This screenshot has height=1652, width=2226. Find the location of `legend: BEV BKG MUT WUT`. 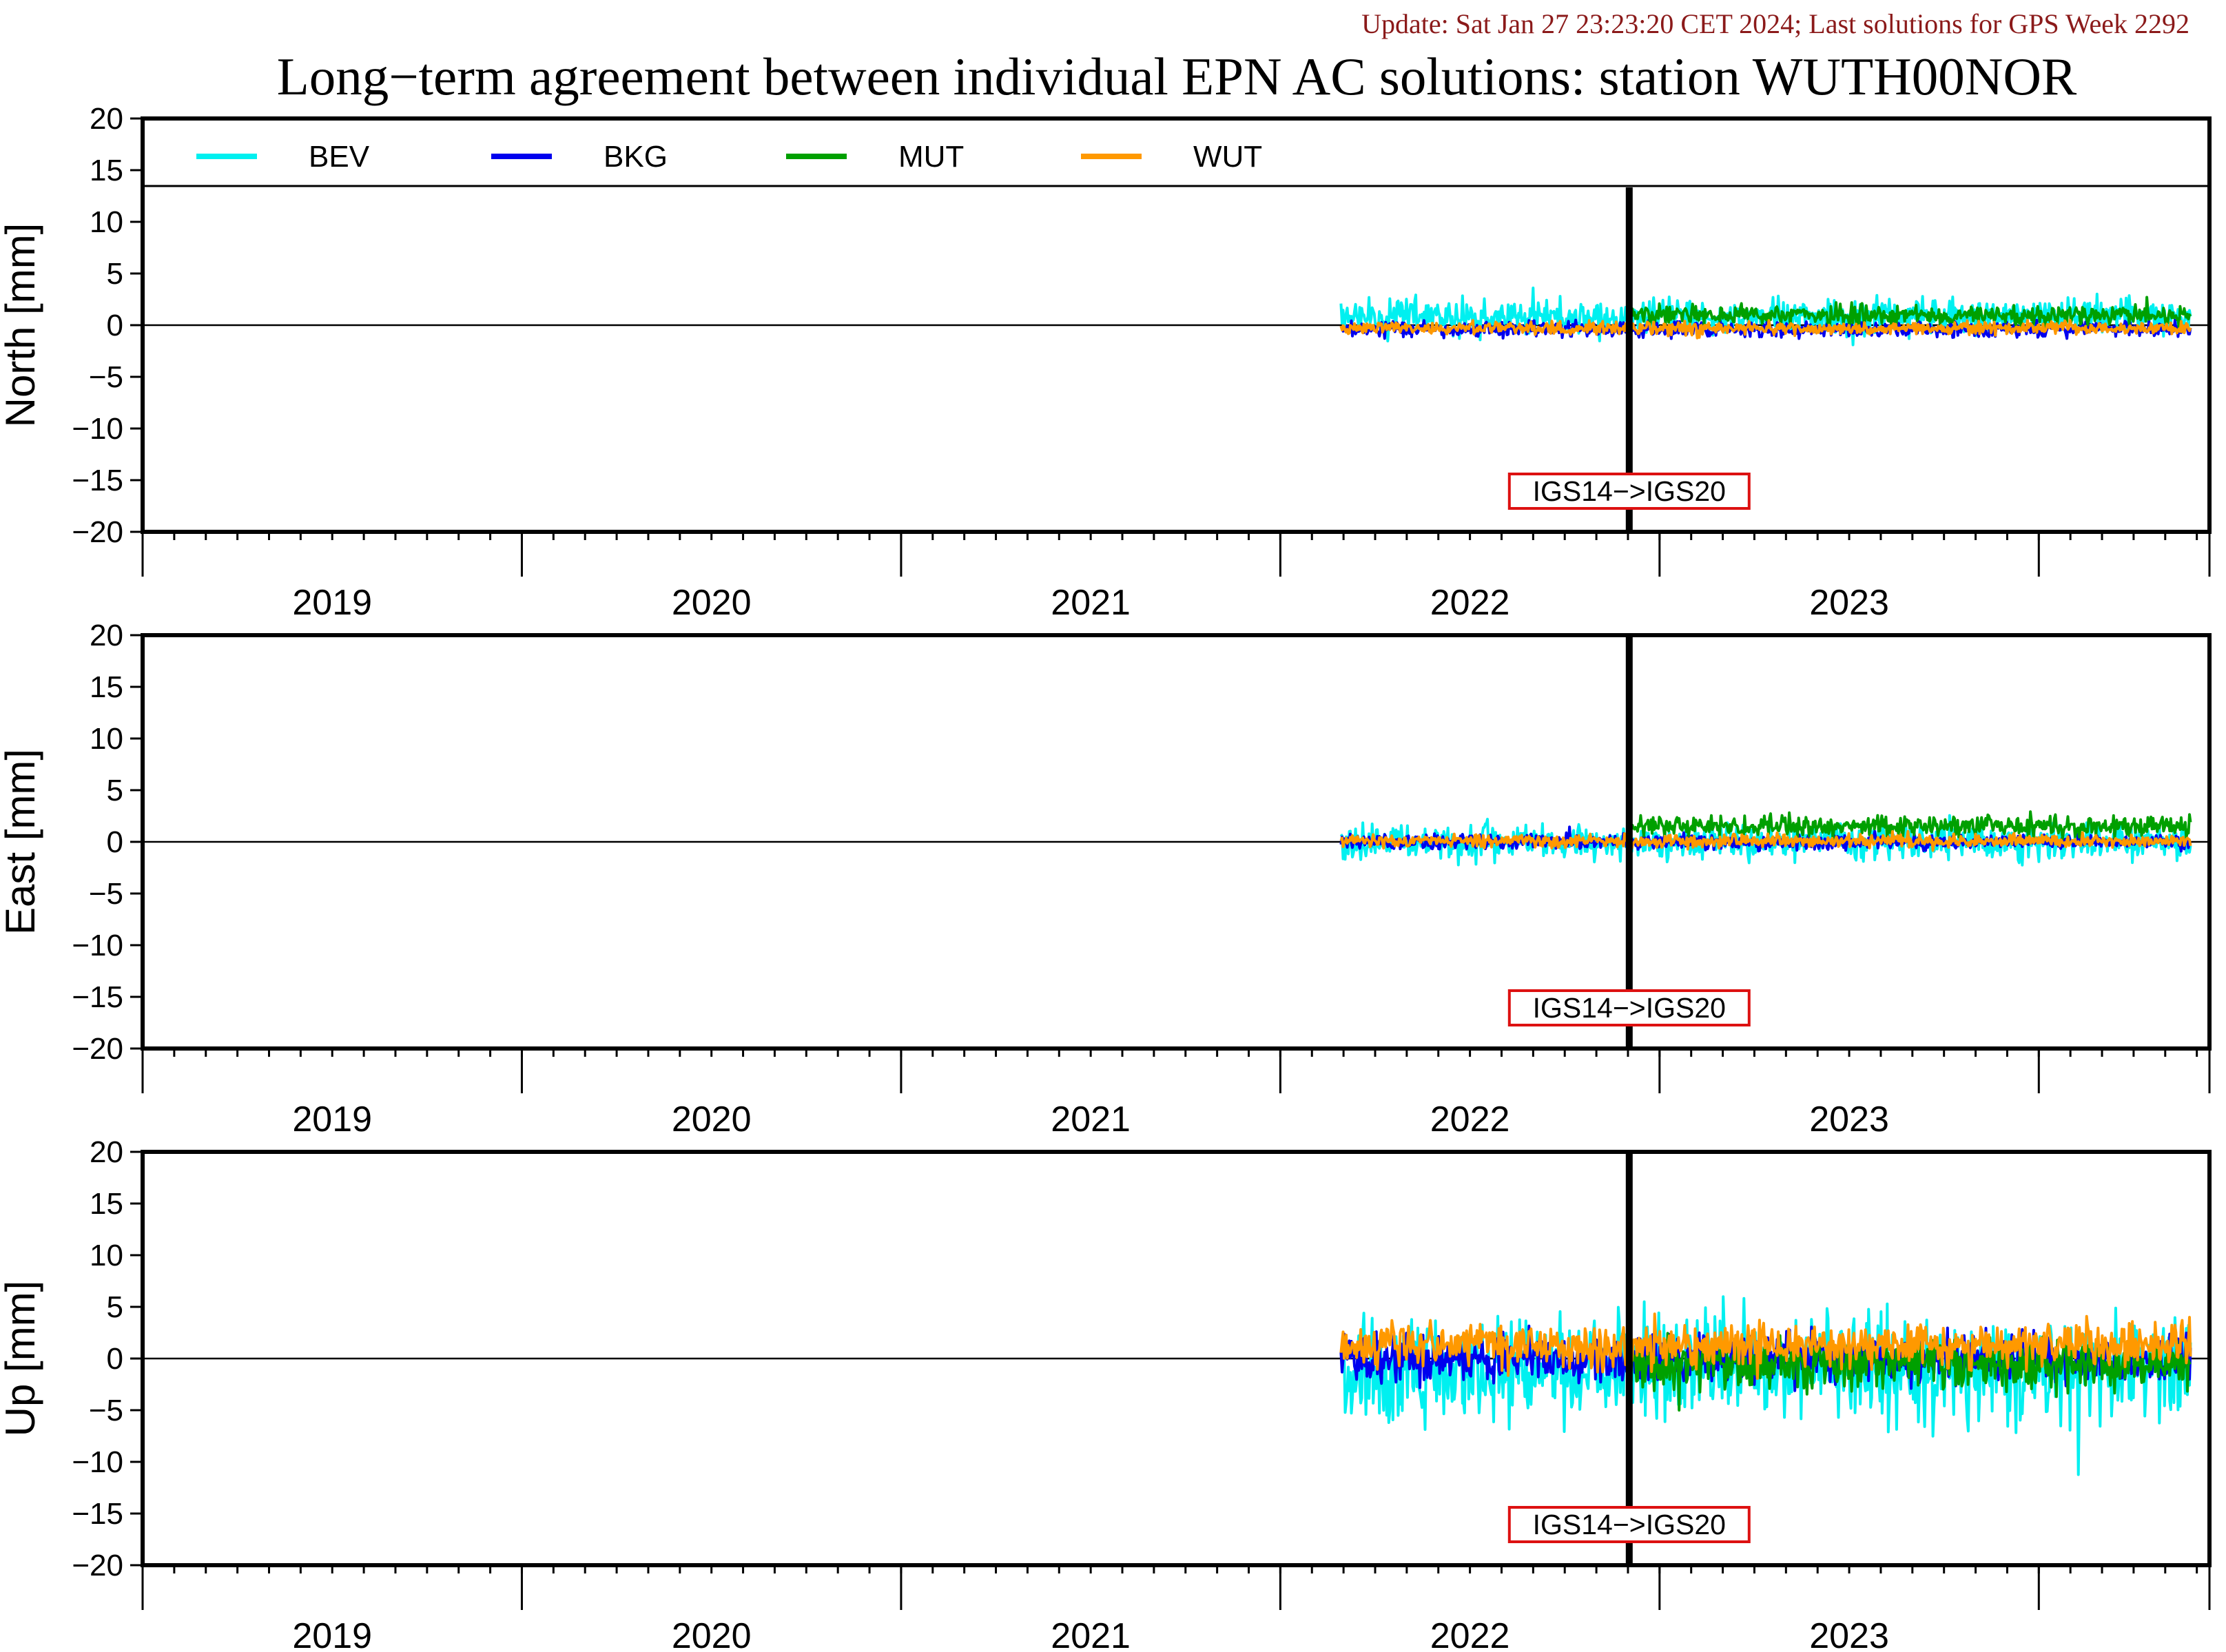

legend: BEV BKG MUT WUT is located at coordinates (729, 157).